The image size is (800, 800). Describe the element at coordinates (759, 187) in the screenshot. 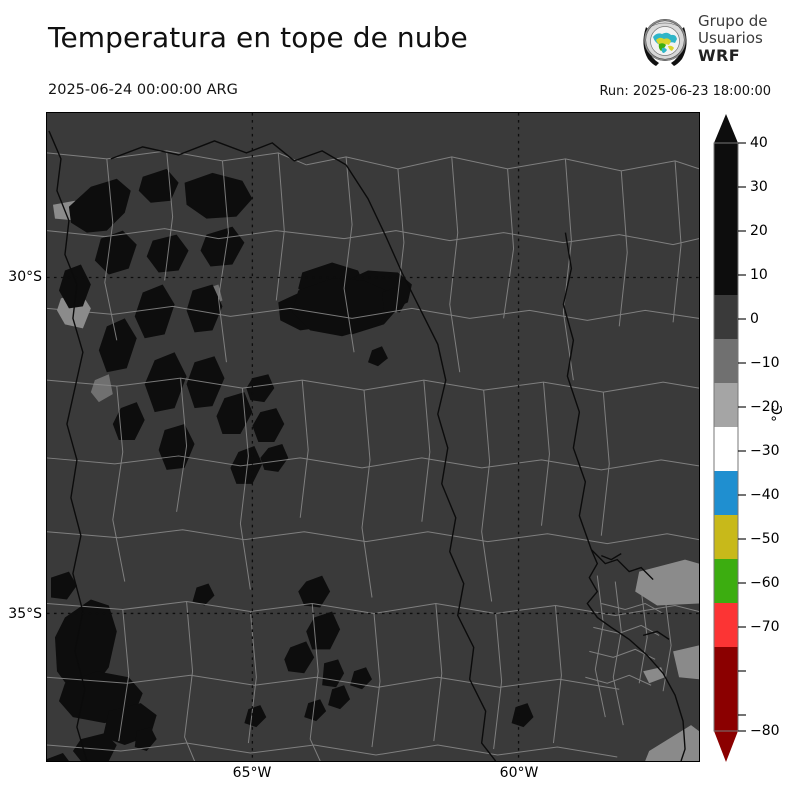

I see `cbar-tick-30: 30` at that location.